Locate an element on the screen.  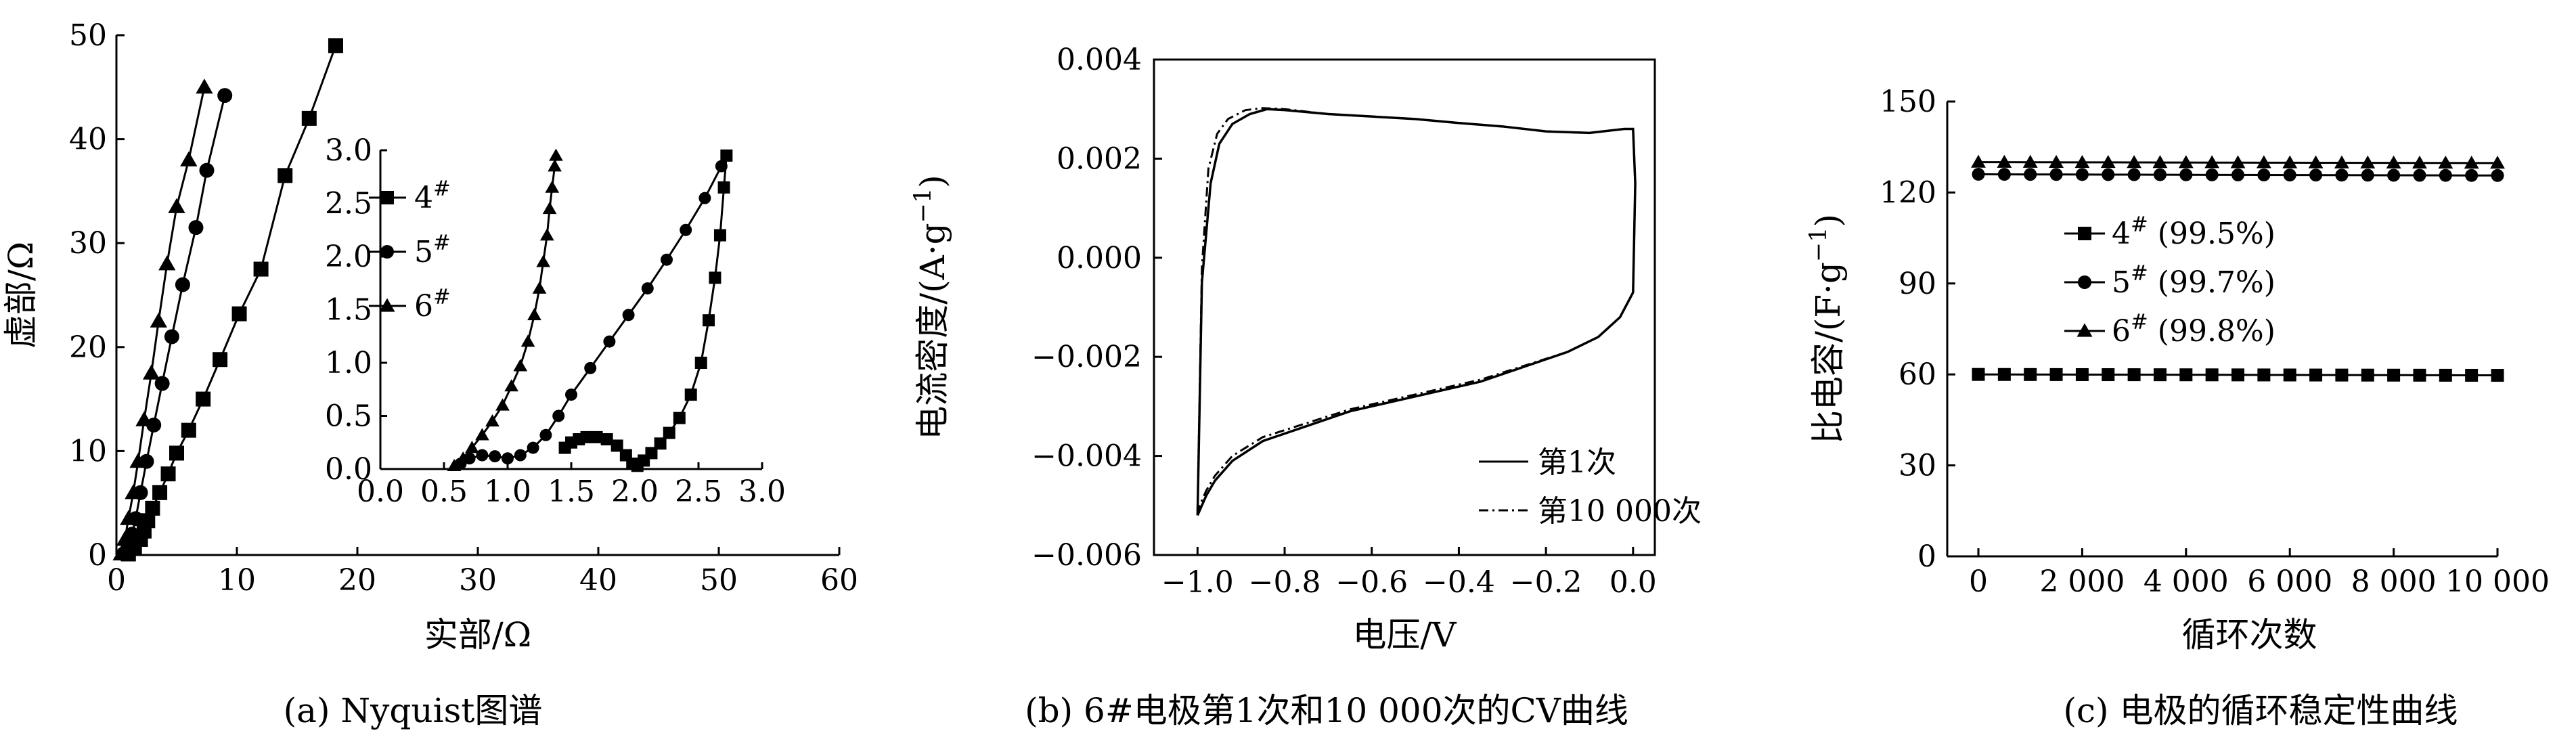
inset-y-tick-label: 1.0 is located at coordinates (348, 363).